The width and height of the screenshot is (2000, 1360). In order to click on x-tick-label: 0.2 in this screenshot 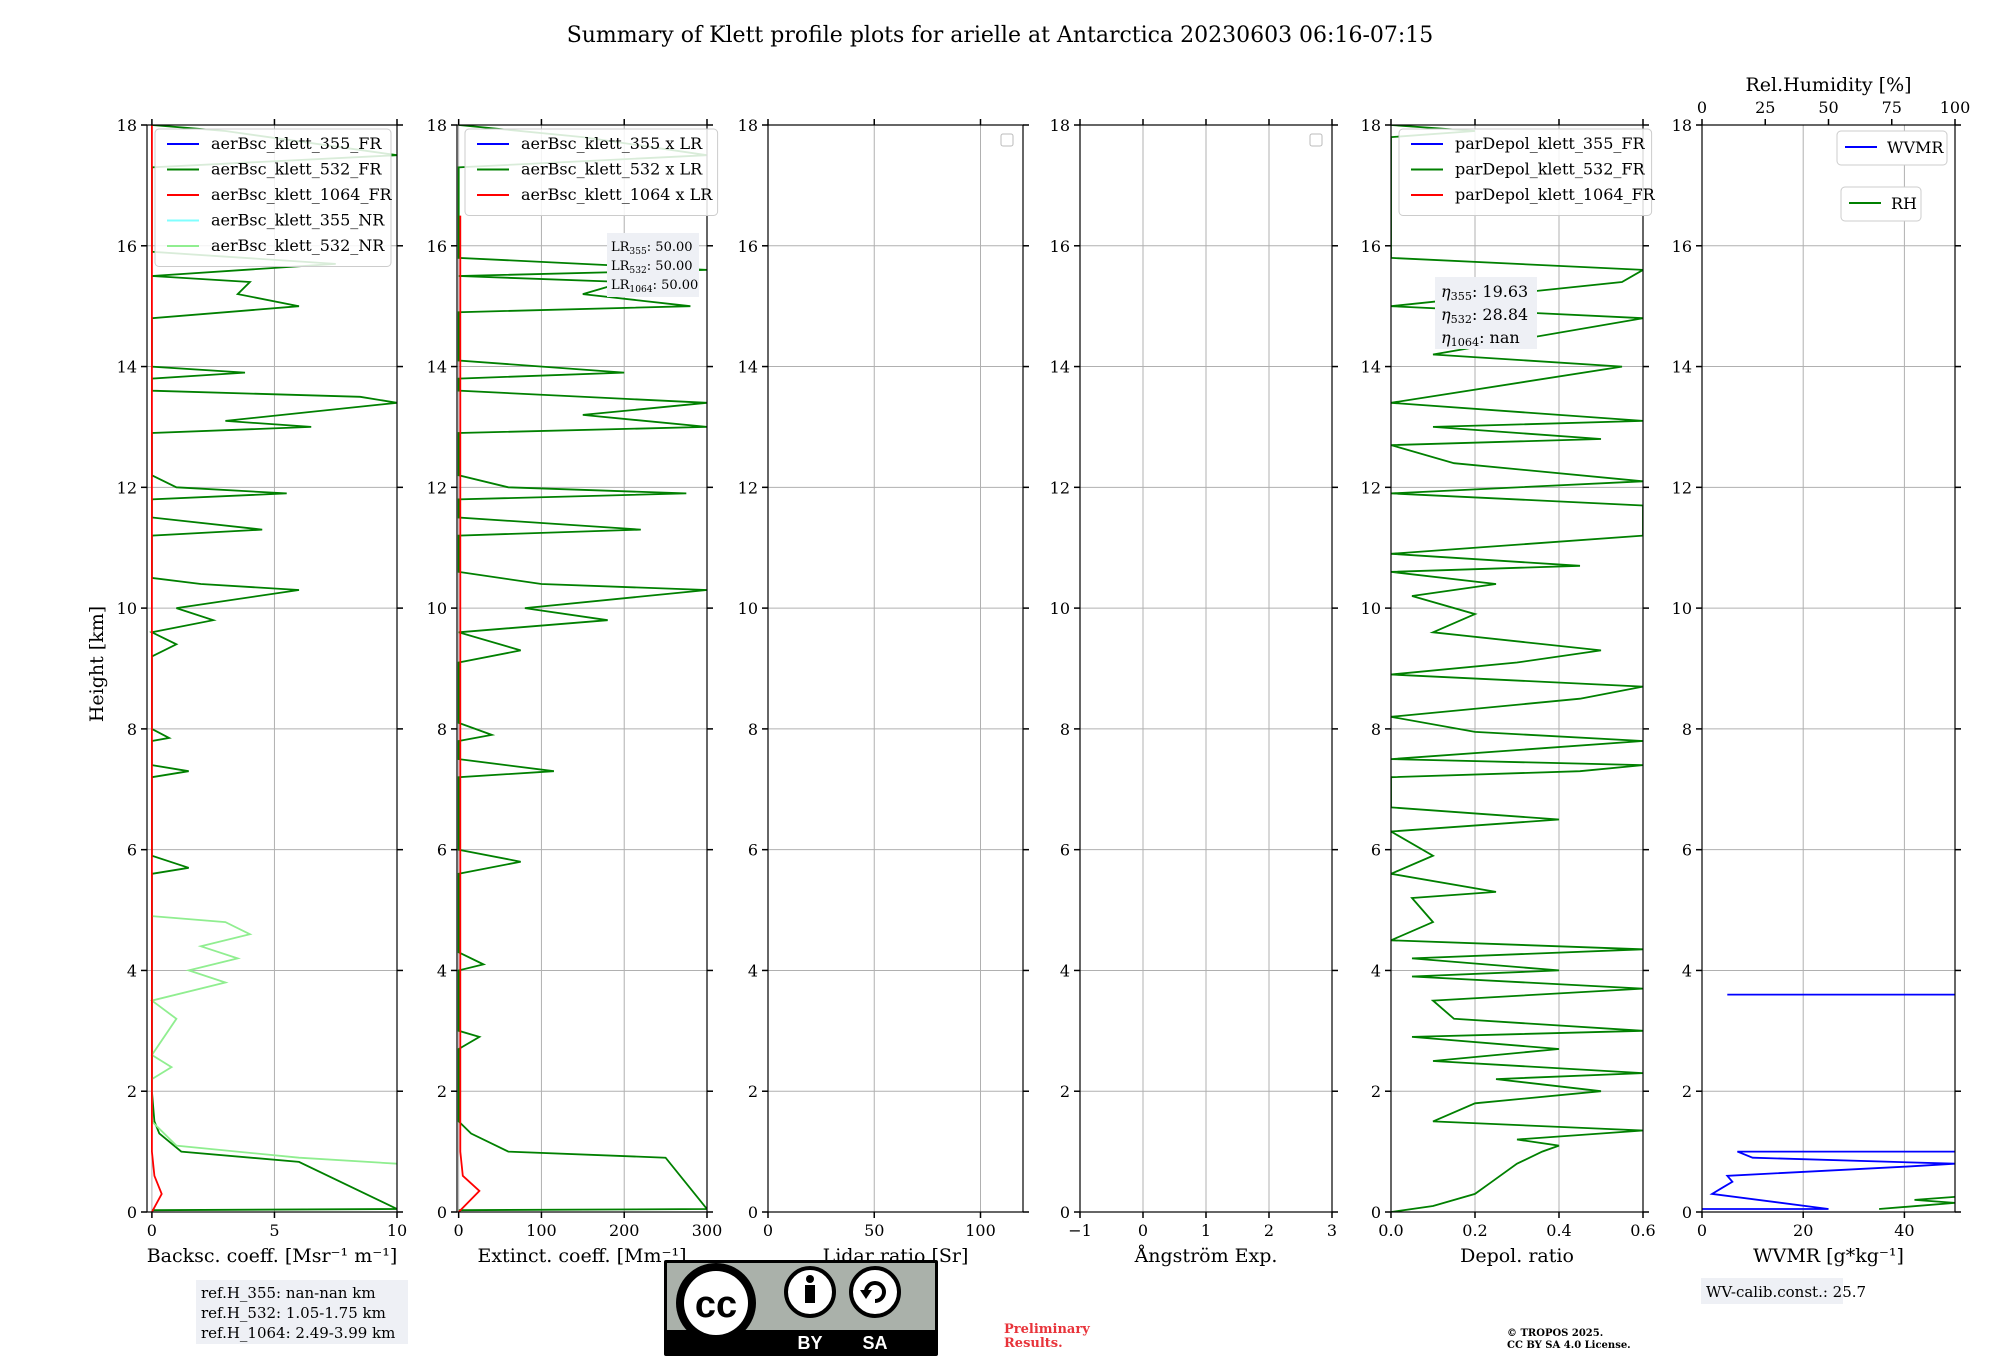, I will do `click(1474, 1230)`.